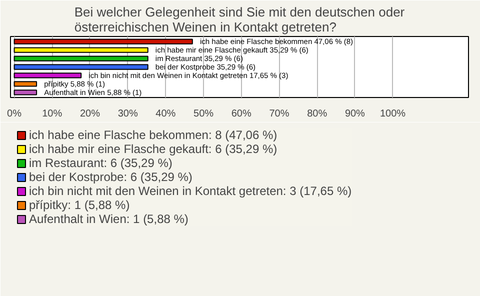 The image size is (480, 296). What do you see at coordinates (79, 205) in the screenshot?
I see `legend-label: přípitky: 1 (5,88 %)` at bounding box center [79, 205].